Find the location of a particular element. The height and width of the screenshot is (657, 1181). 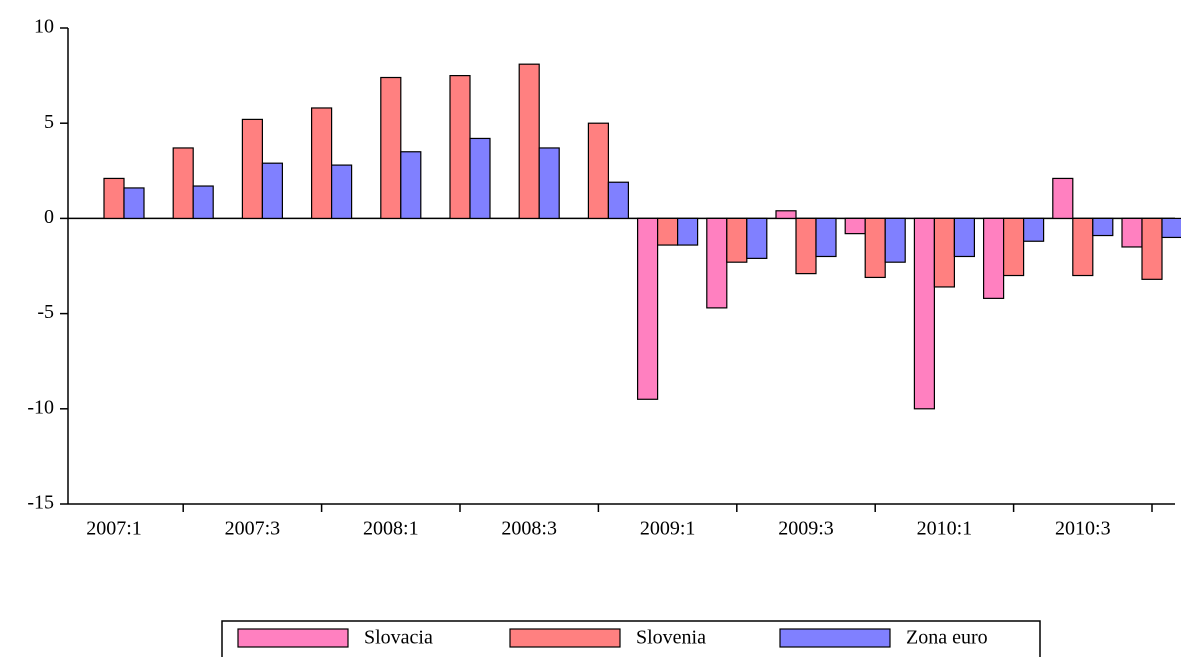

x-tick-label: 2009:1 is located at coordinates (668, 529).